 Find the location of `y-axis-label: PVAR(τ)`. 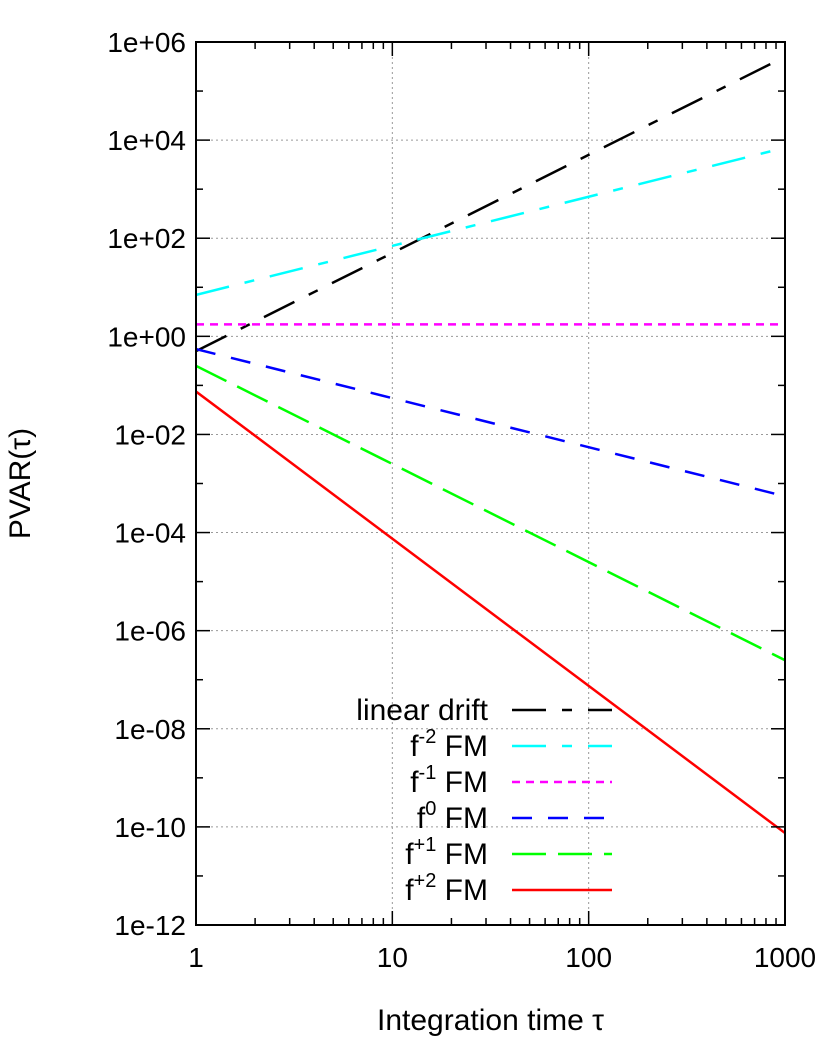

y-axis-label: PVAR(τ) is located at coordinates (20, 483).